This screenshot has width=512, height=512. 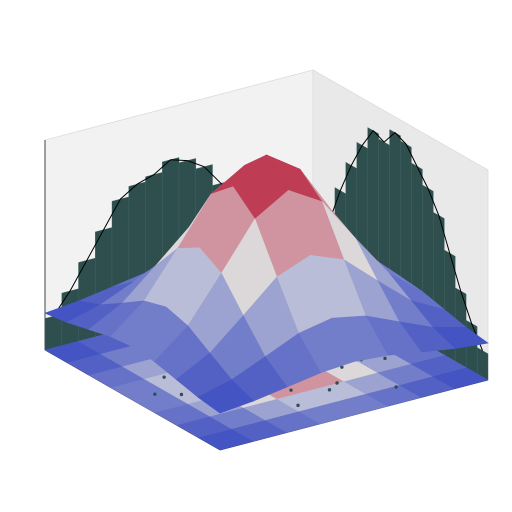 I want to click on surface-patch, so click(x=226, y=396).